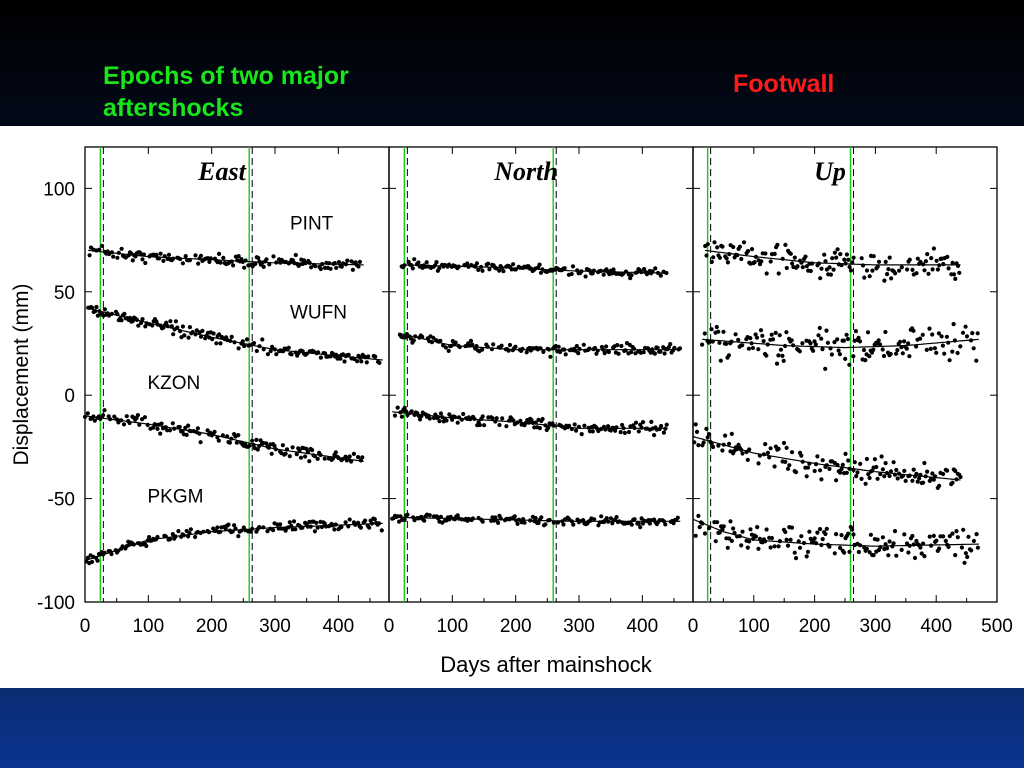 This screenshot has width=1024, height=768. What do you see at coordinates (338, 626) in the screenshot?
I see `x-tick-label: 400` at bounding box center [338, 626].